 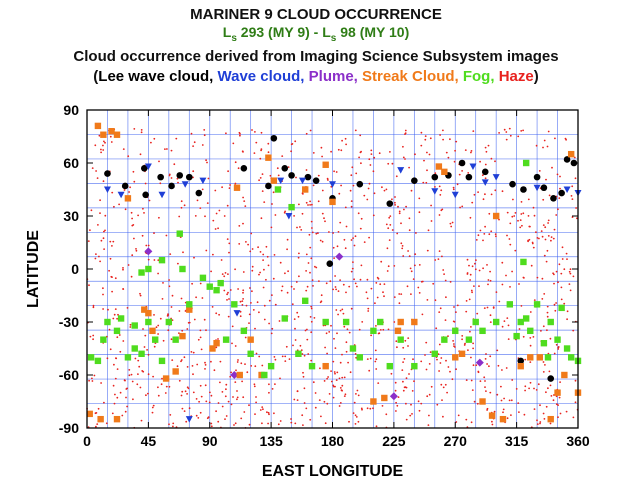 I want to click on wave-cloud-point, so click(x=289, y=216).